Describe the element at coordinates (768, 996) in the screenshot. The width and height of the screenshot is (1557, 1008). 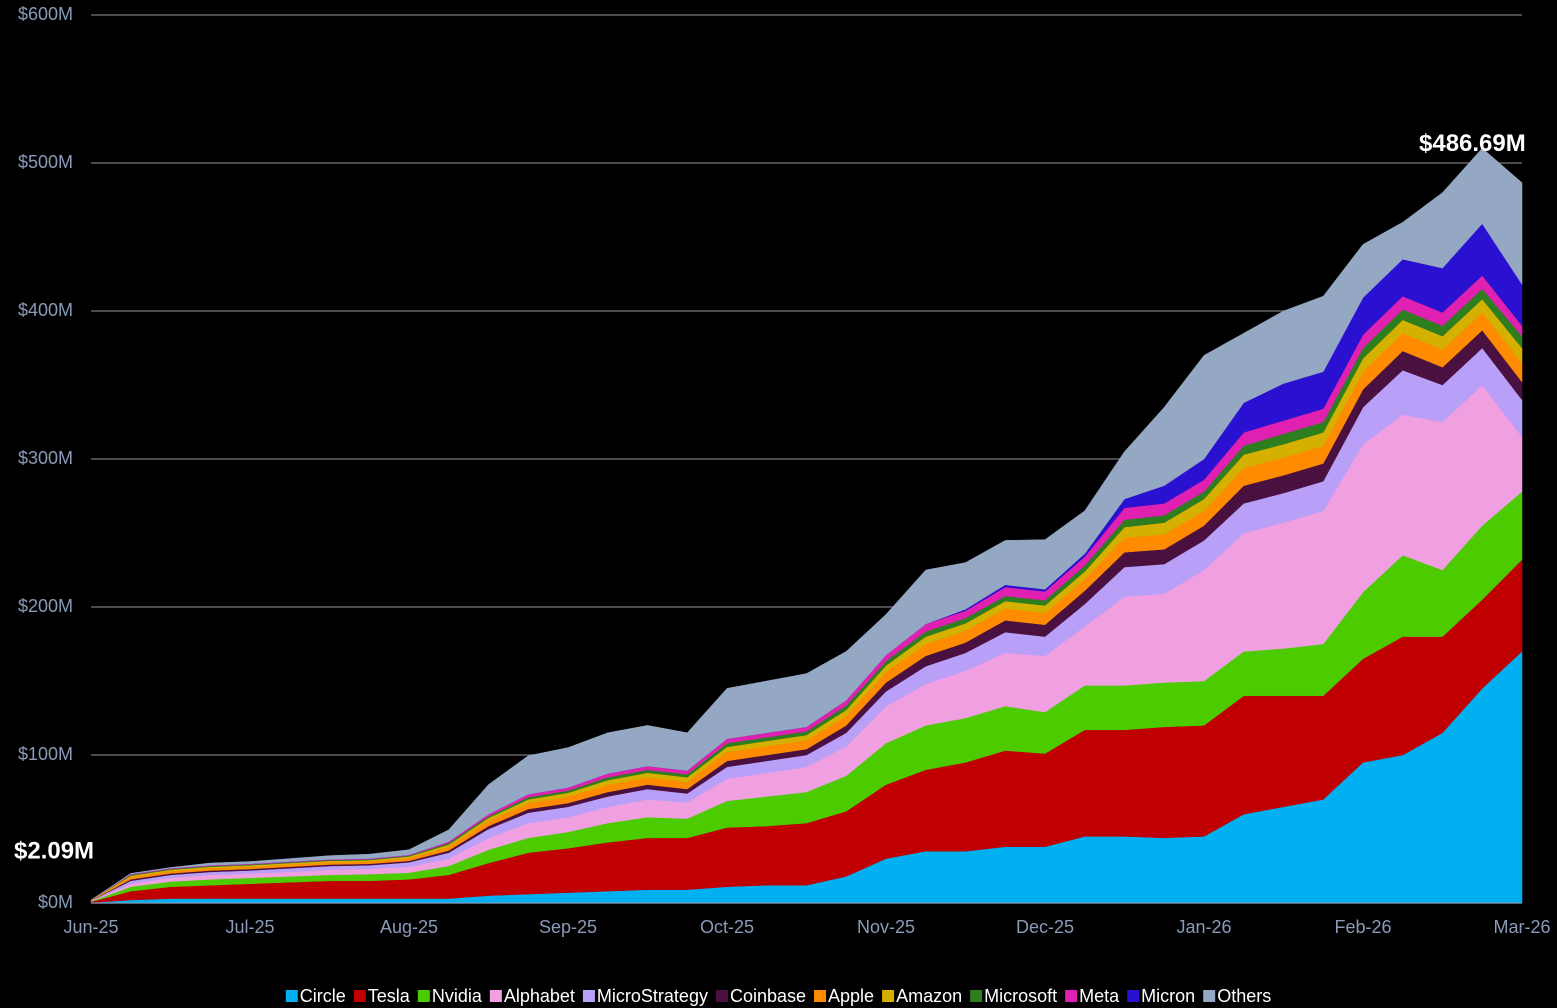
I see `legend-label: Coinbase` at that location.